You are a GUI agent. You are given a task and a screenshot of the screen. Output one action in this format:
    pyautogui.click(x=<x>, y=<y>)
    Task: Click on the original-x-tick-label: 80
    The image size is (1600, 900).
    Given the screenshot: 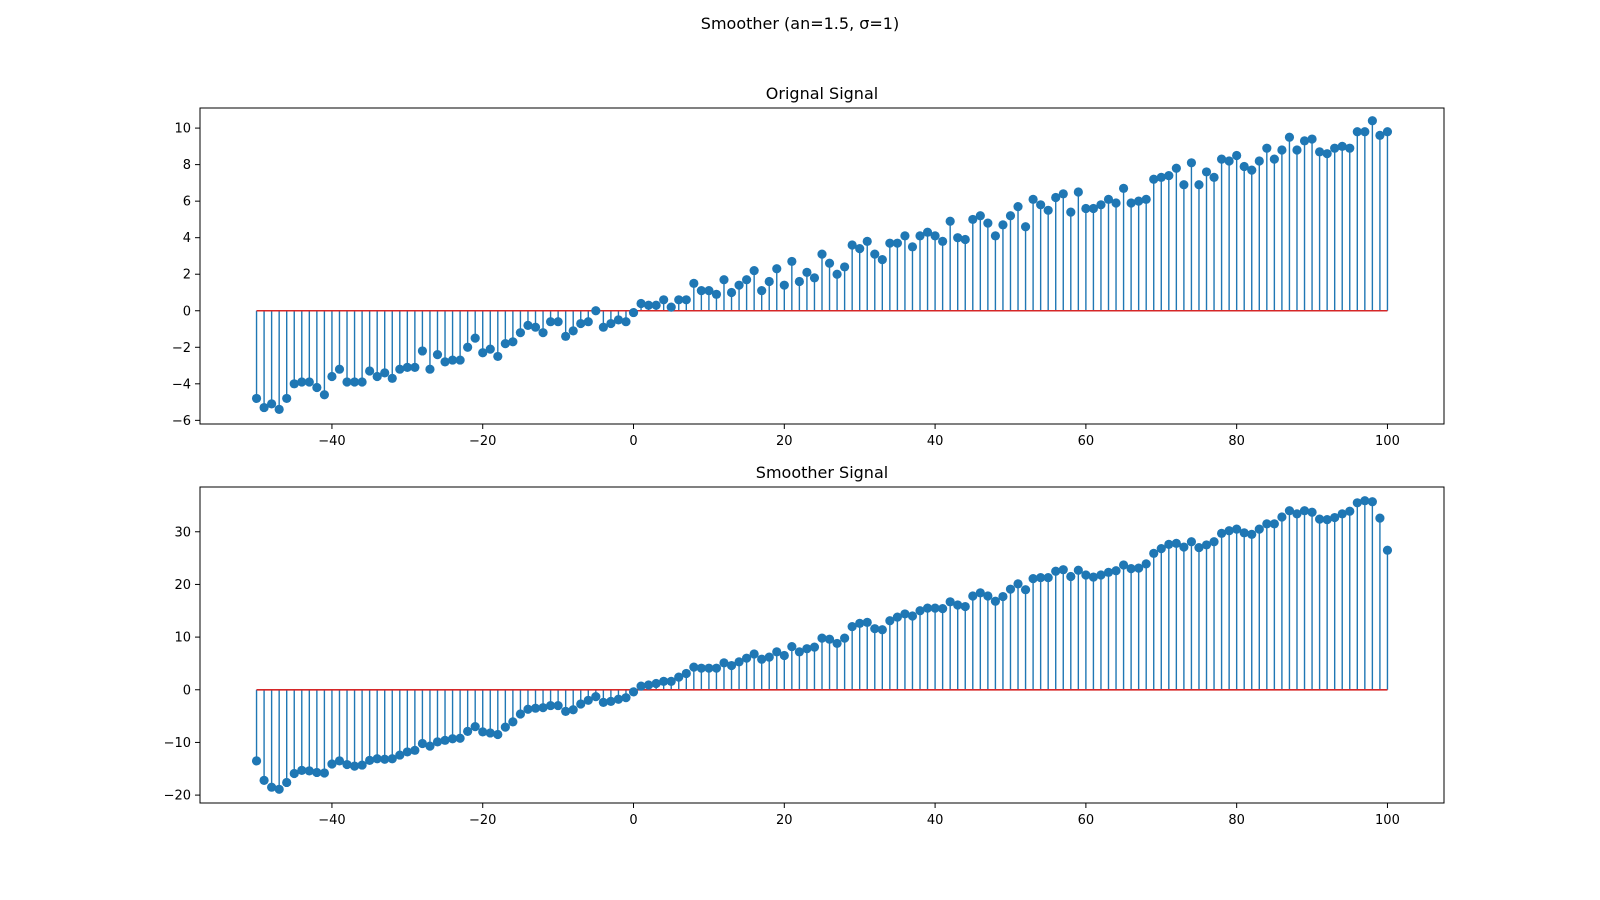 What is the action you would take?
    pyautogui.click(x=1236, y=441)
    